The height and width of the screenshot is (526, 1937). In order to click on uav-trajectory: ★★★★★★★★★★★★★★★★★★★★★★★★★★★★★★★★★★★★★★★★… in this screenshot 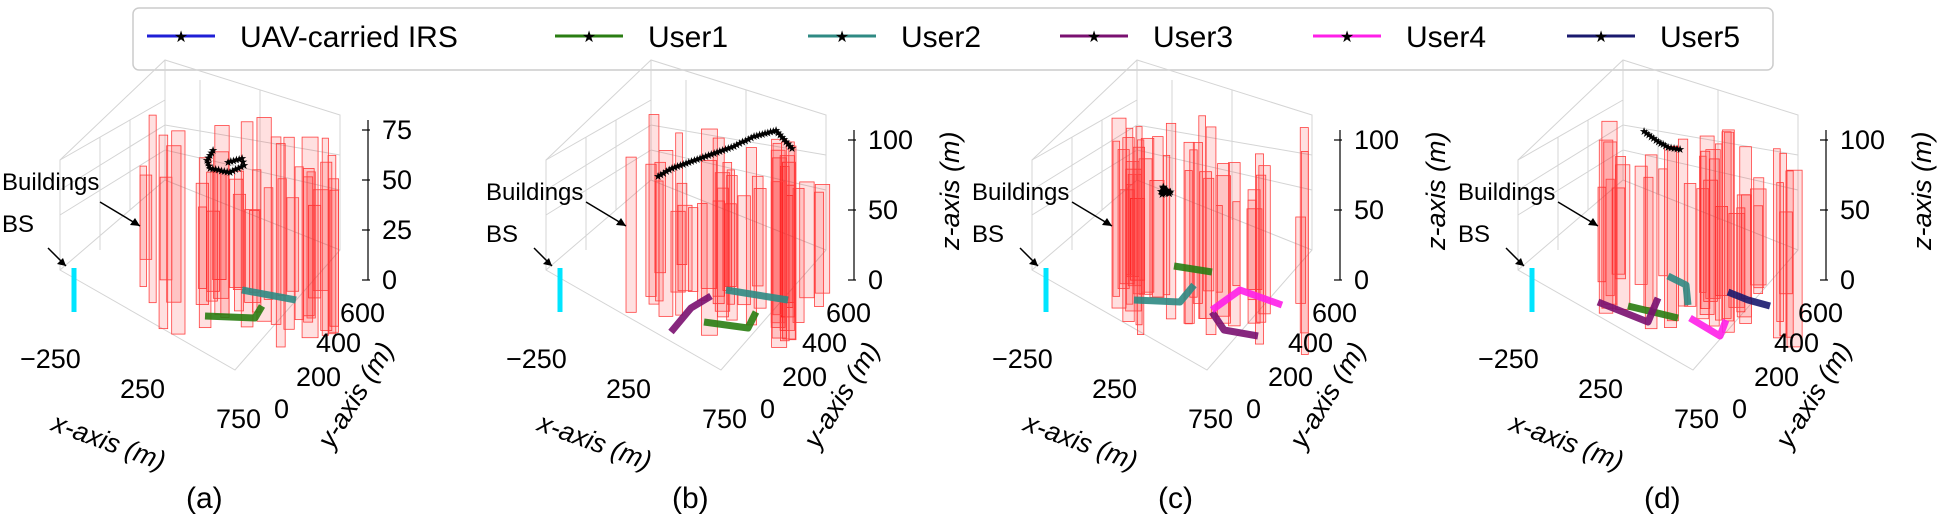, I will do `click(725, 154)`.